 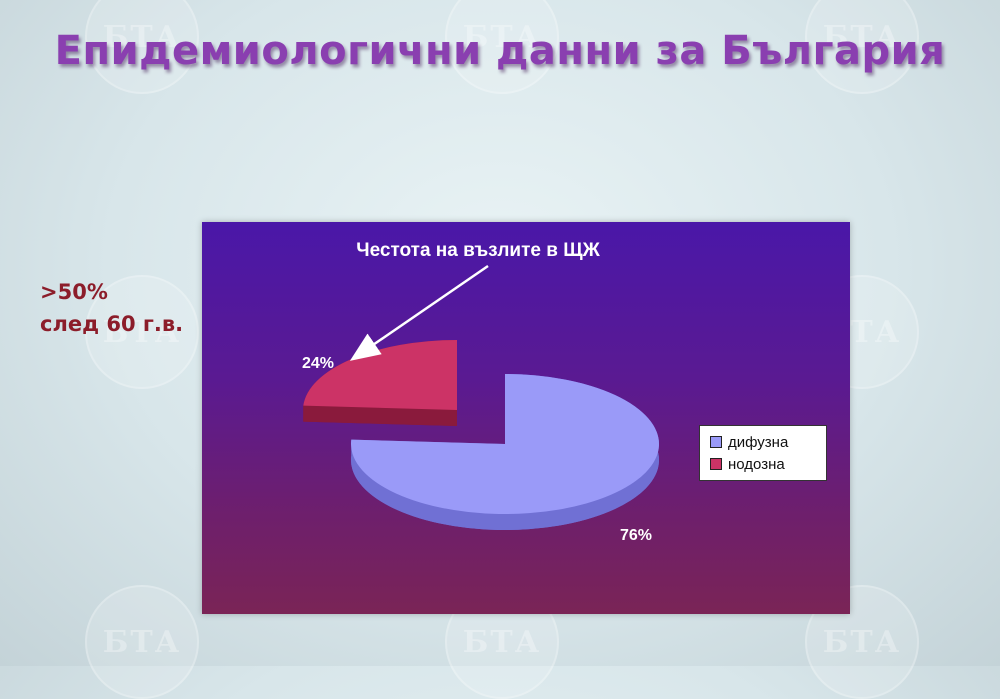 I want to click on slice-label-nodozna: 24%, so click(x=318, y=363).